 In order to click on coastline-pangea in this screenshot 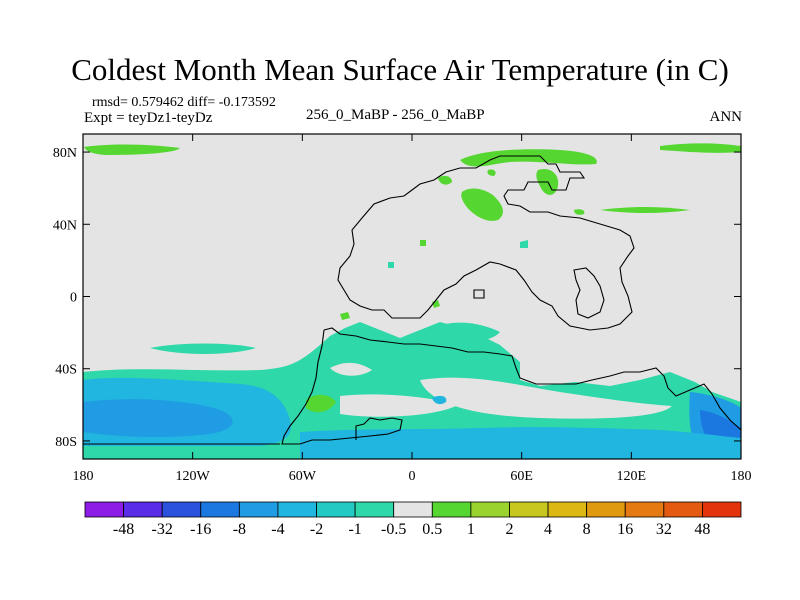, I will do `click(486, 243)`.